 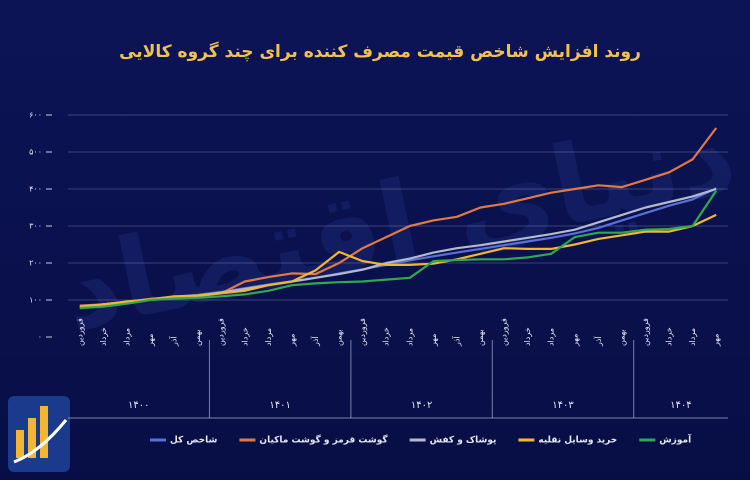 What do you see at coordinates (138, 405) in the screenshot?
I see `year-label: ۱۴۰۰` at bounding box center [138, 405].